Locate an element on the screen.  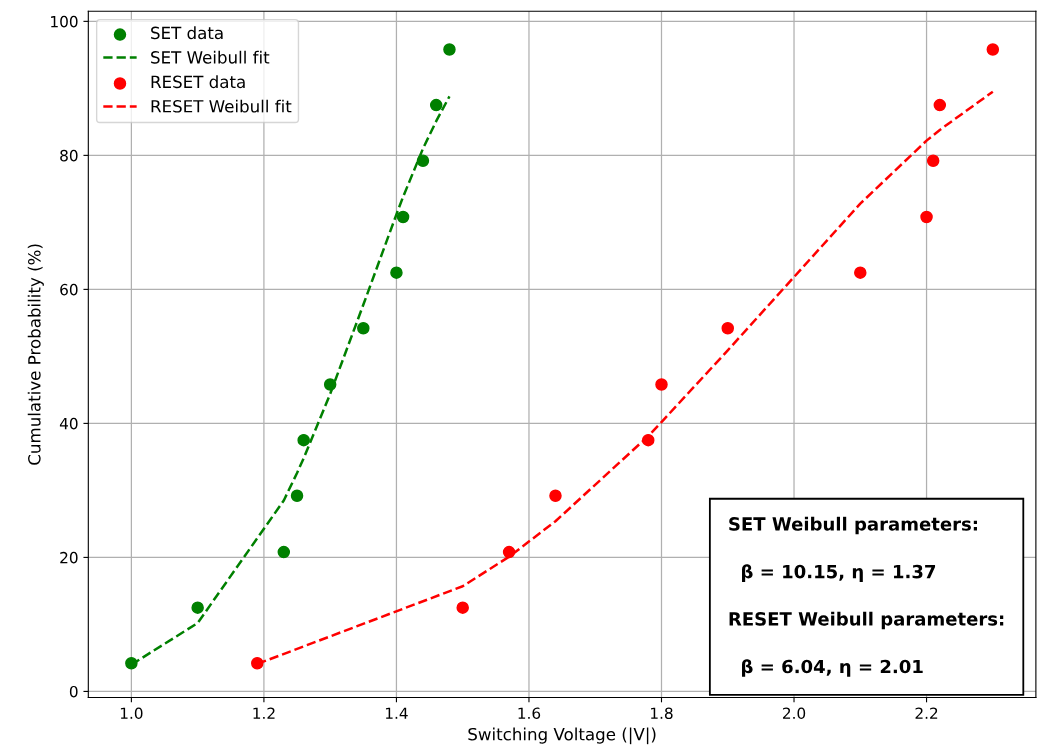
y-tick-label: 60 is located at coordinates (69, 289).